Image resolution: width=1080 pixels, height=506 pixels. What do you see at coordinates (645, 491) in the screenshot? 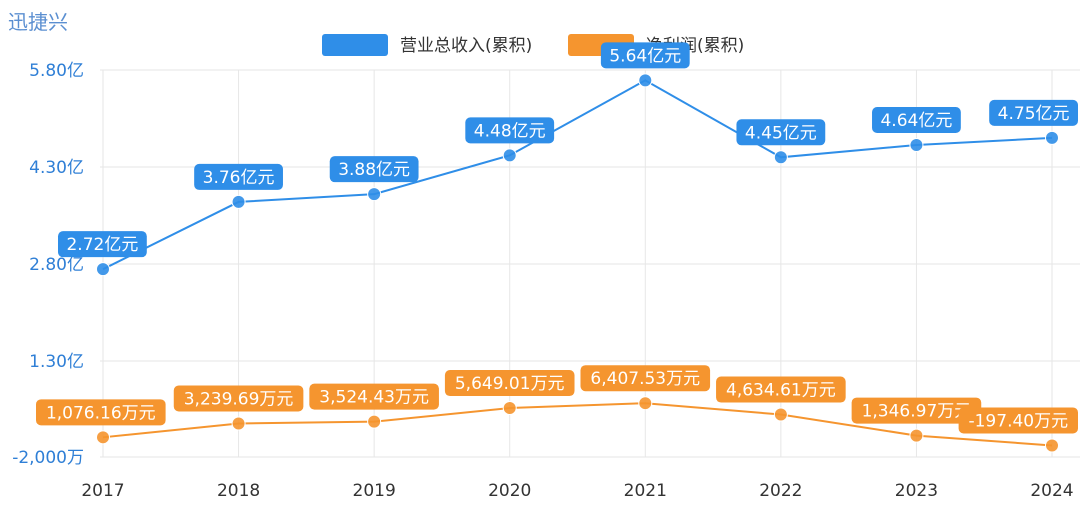
I see `x-tick-label: 2021` at bounding box center [645, 491].